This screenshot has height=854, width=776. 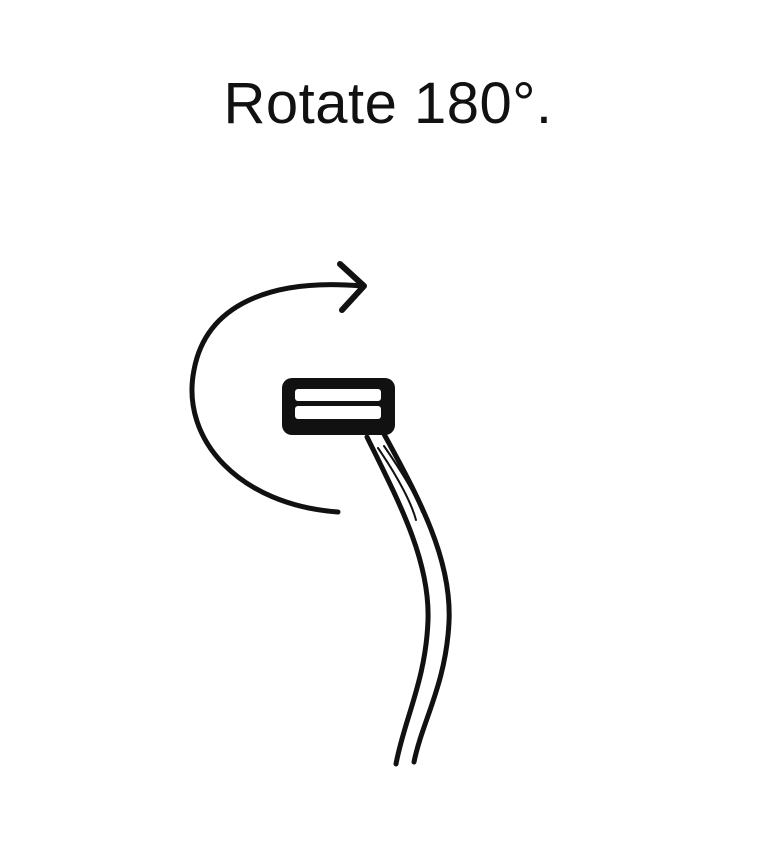 I want to click on connector-plug-icon, so click(x=338, y=406).